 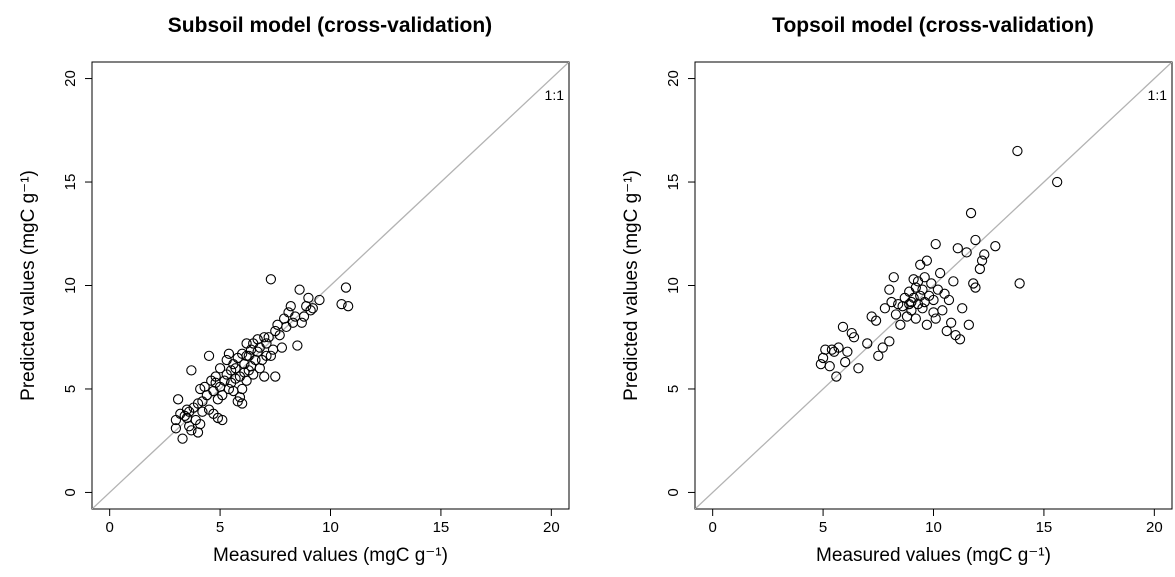 What do you see at coordinates (1044, 527) in the screenshot?
I see `x-tick-label: 15` at bounding box center [1044, 527].